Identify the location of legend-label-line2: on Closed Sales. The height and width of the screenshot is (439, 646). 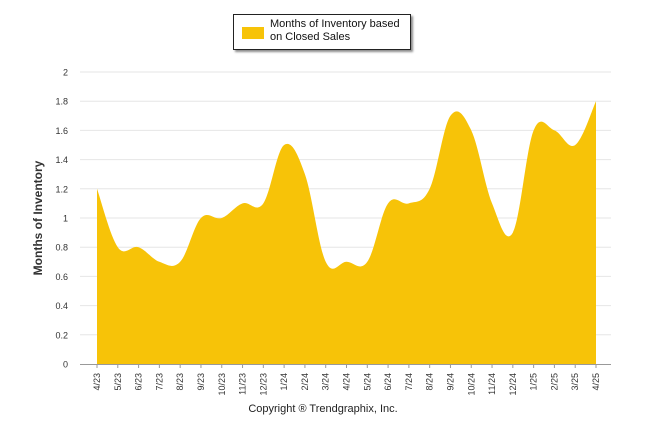
(310, 37).